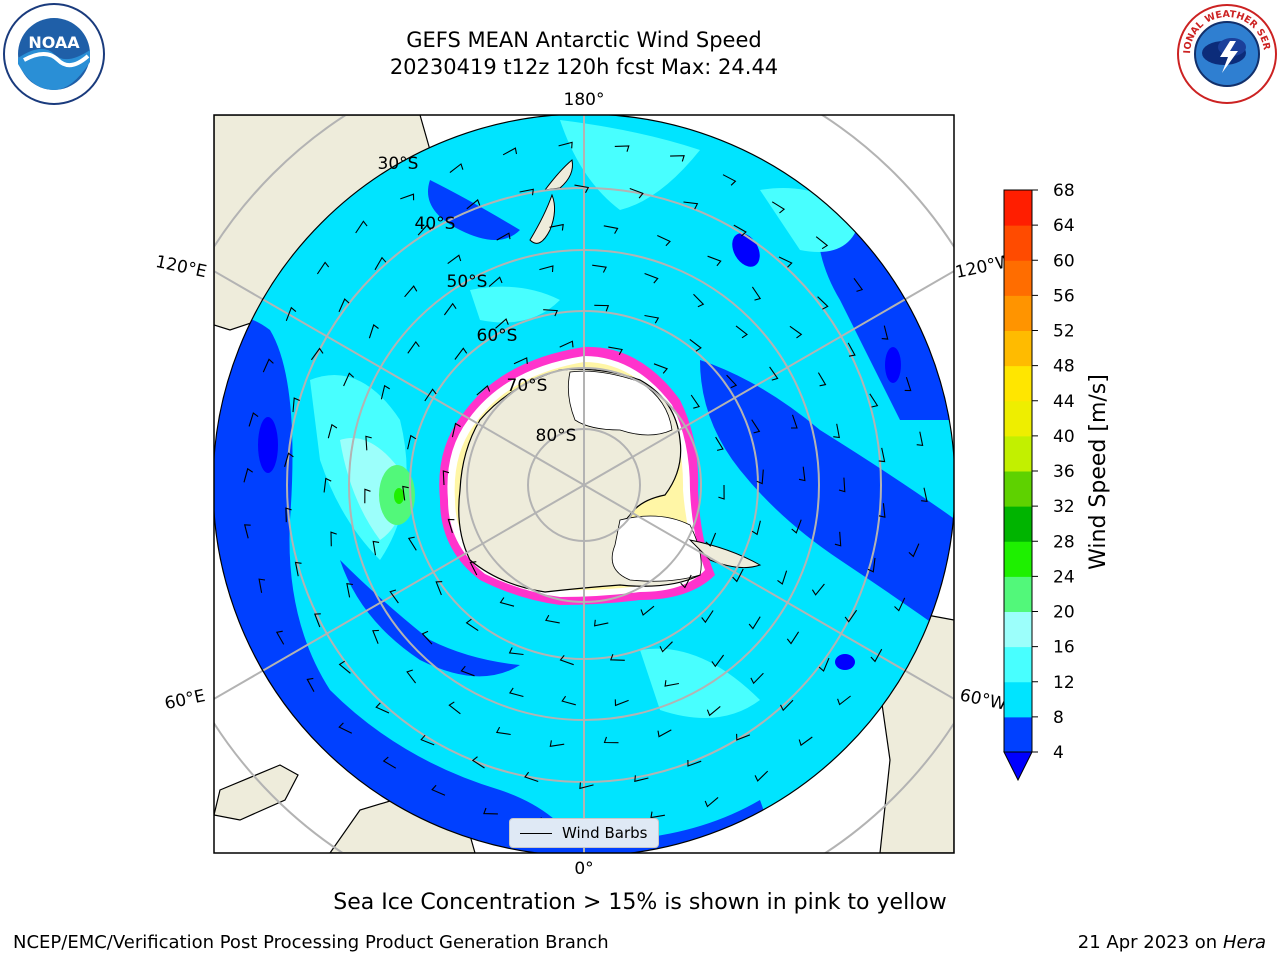 This screenshot has height=960, width=1280. What do you see at coordinates (1058, 718) in the screenshot?
I see `colorbar-tick-label: 8` at bounding box center [1058, 718].